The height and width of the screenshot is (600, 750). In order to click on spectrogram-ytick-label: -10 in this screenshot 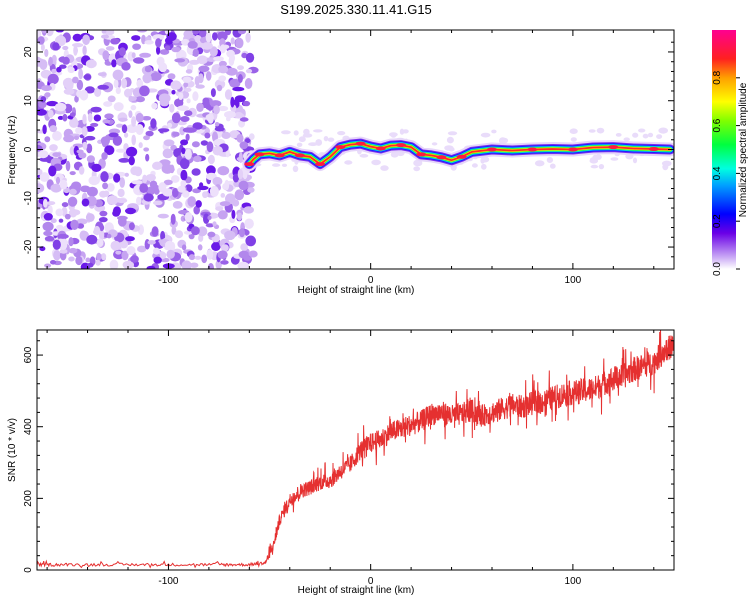, I will do `click(28, 198)`.